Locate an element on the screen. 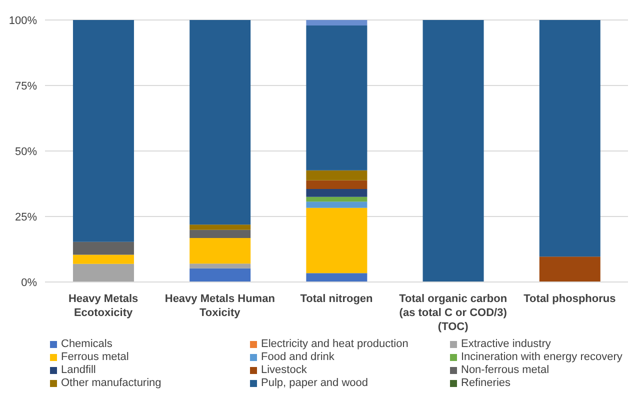  y-tick-label: 50% is located at coordinates (26, 152).